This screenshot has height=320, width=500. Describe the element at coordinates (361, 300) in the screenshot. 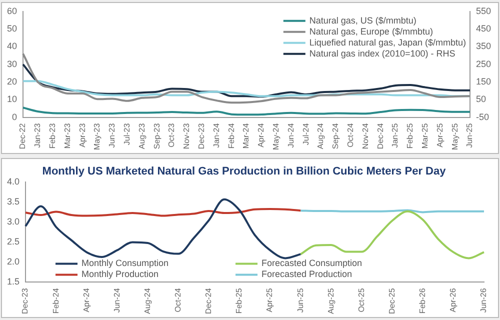

I see `x-tick-label: Oct-25` at that location.